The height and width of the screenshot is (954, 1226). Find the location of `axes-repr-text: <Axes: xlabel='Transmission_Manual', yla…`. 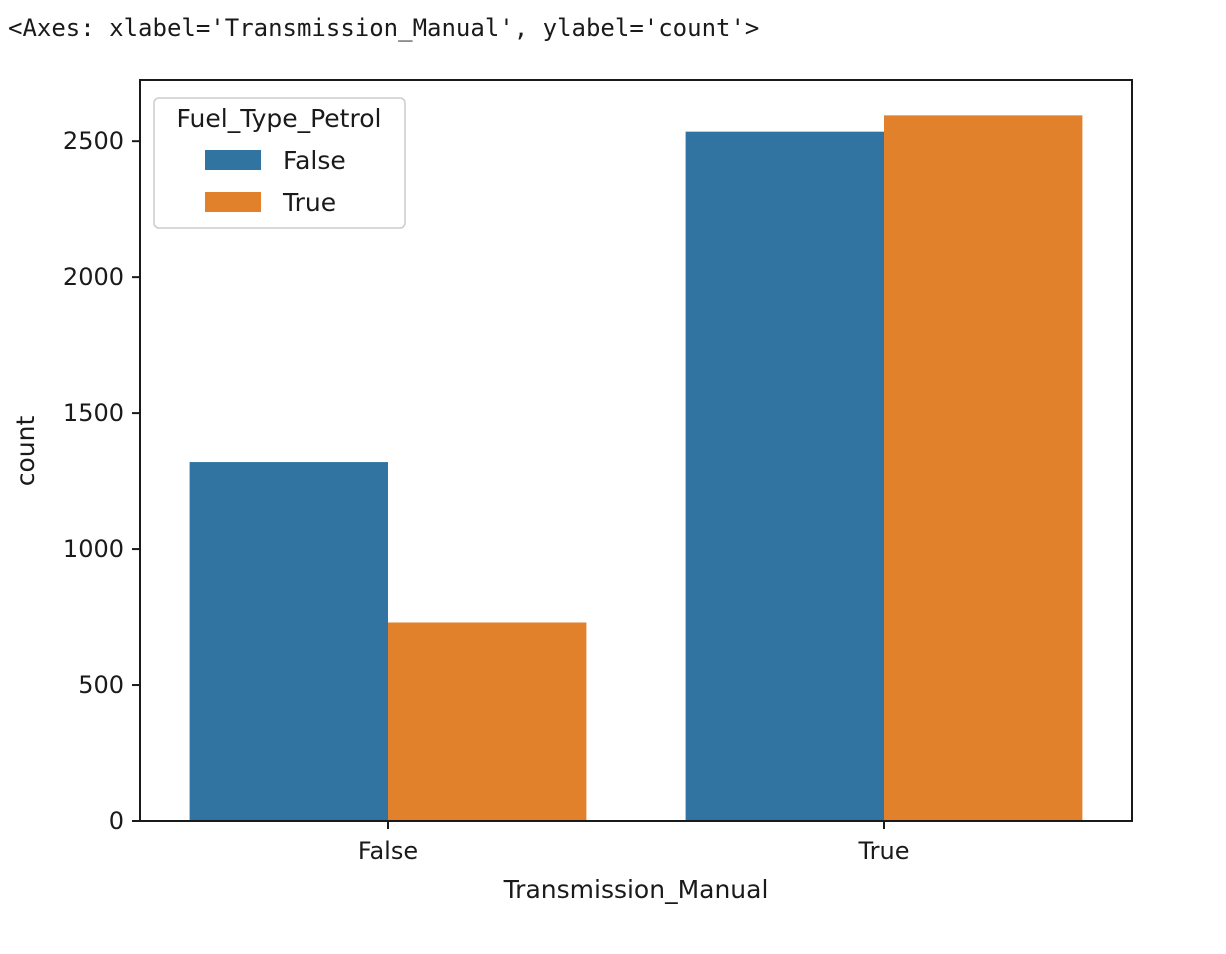

axes-repr-text: <Axes: xlabel='Transmission_Manual', yla… is located at coordinates (384, 28).